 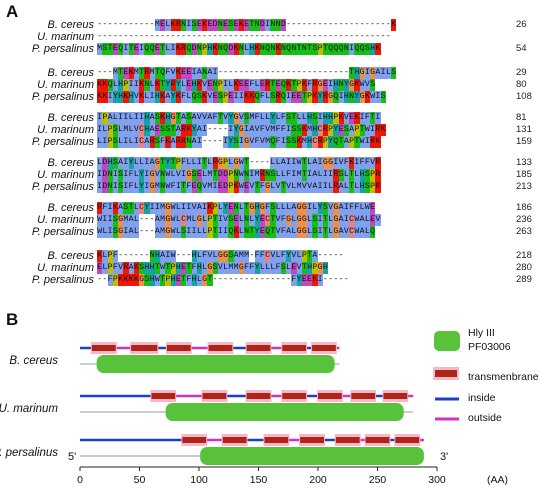 What do you see at coordinates (524, 219) in the screenshot?
I see `residue-count: 236` at bounding box center [524, 219].